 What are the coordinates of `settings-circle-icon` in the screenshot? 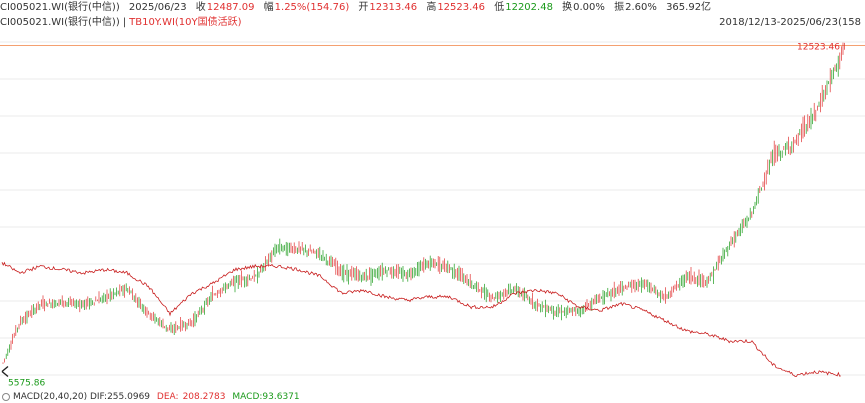 It's located at (6, 396).